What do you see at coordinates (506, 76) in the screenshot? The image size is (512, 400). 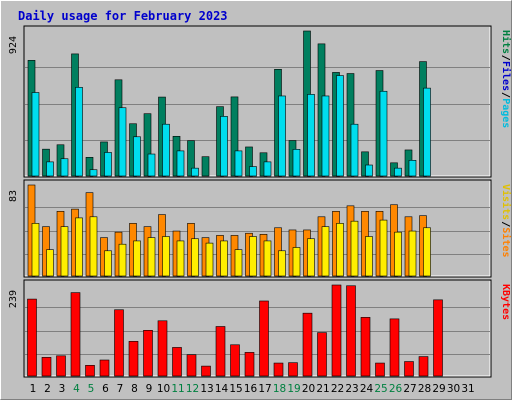 I see `legend-files: Files` at bounding box center [506, 76].